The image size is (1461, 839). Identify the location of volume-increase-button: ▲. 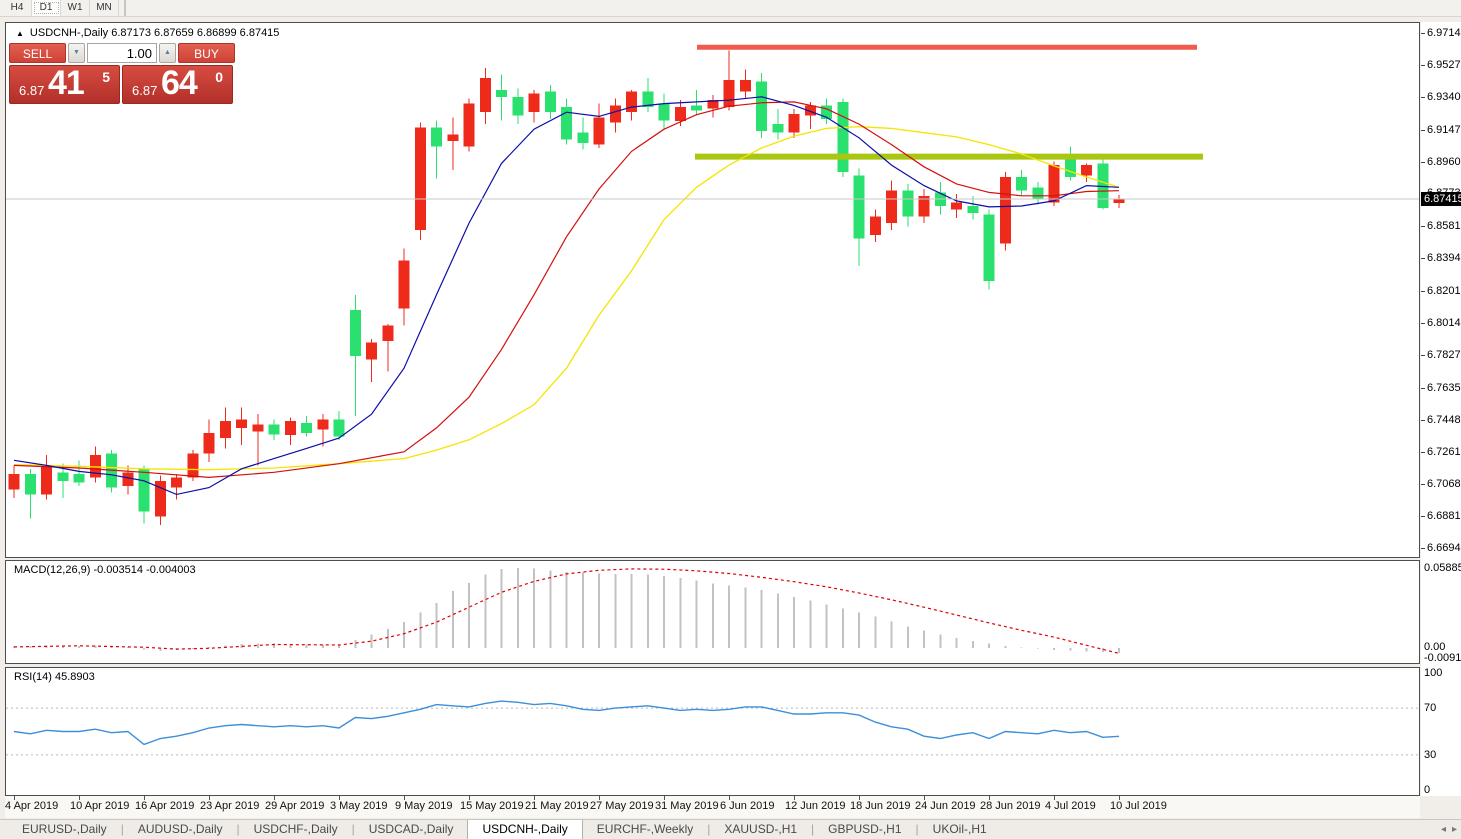
(167, 53).